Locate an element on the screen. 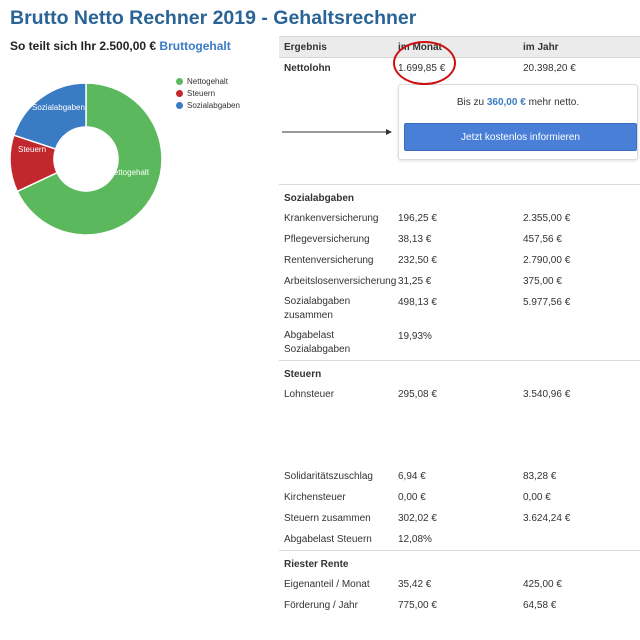 This screenshot has height=640, width=640. legend-item-steuern: Steuern is located at coordinates (208, 93).